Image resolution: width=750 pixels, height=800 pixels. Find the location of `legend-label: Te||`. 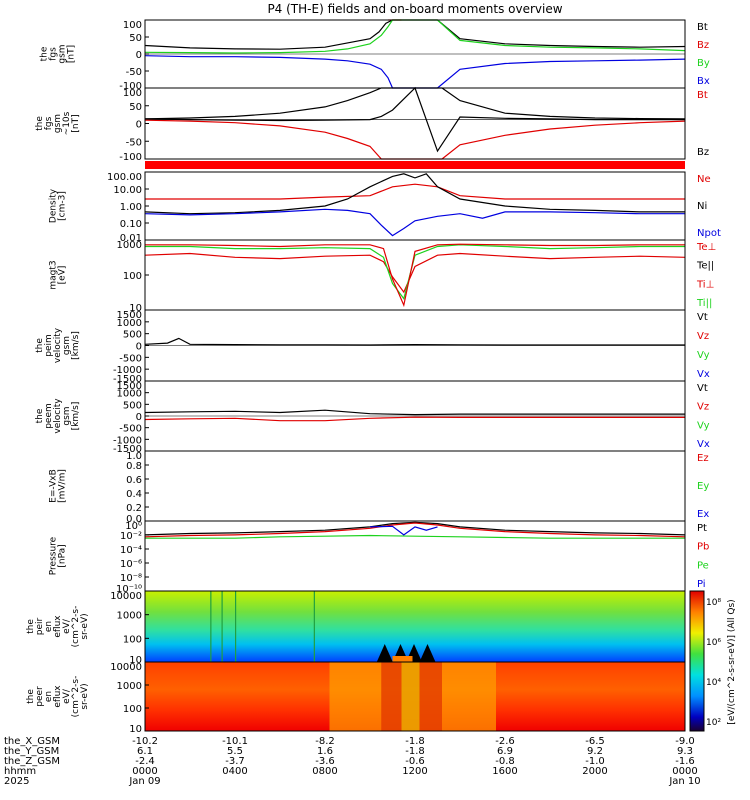

legend-label: Te|| is located at coordinates (705, 266).